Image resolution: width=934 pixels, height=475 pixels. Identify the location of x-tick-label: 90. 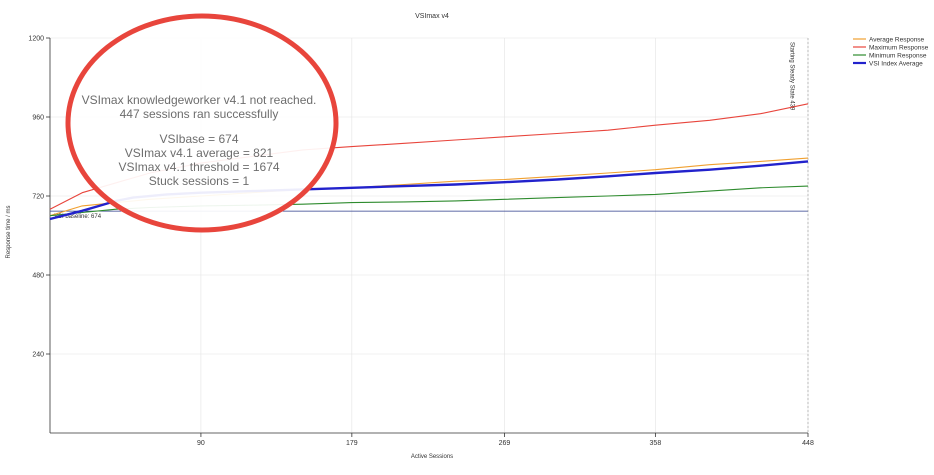
(201, 443).